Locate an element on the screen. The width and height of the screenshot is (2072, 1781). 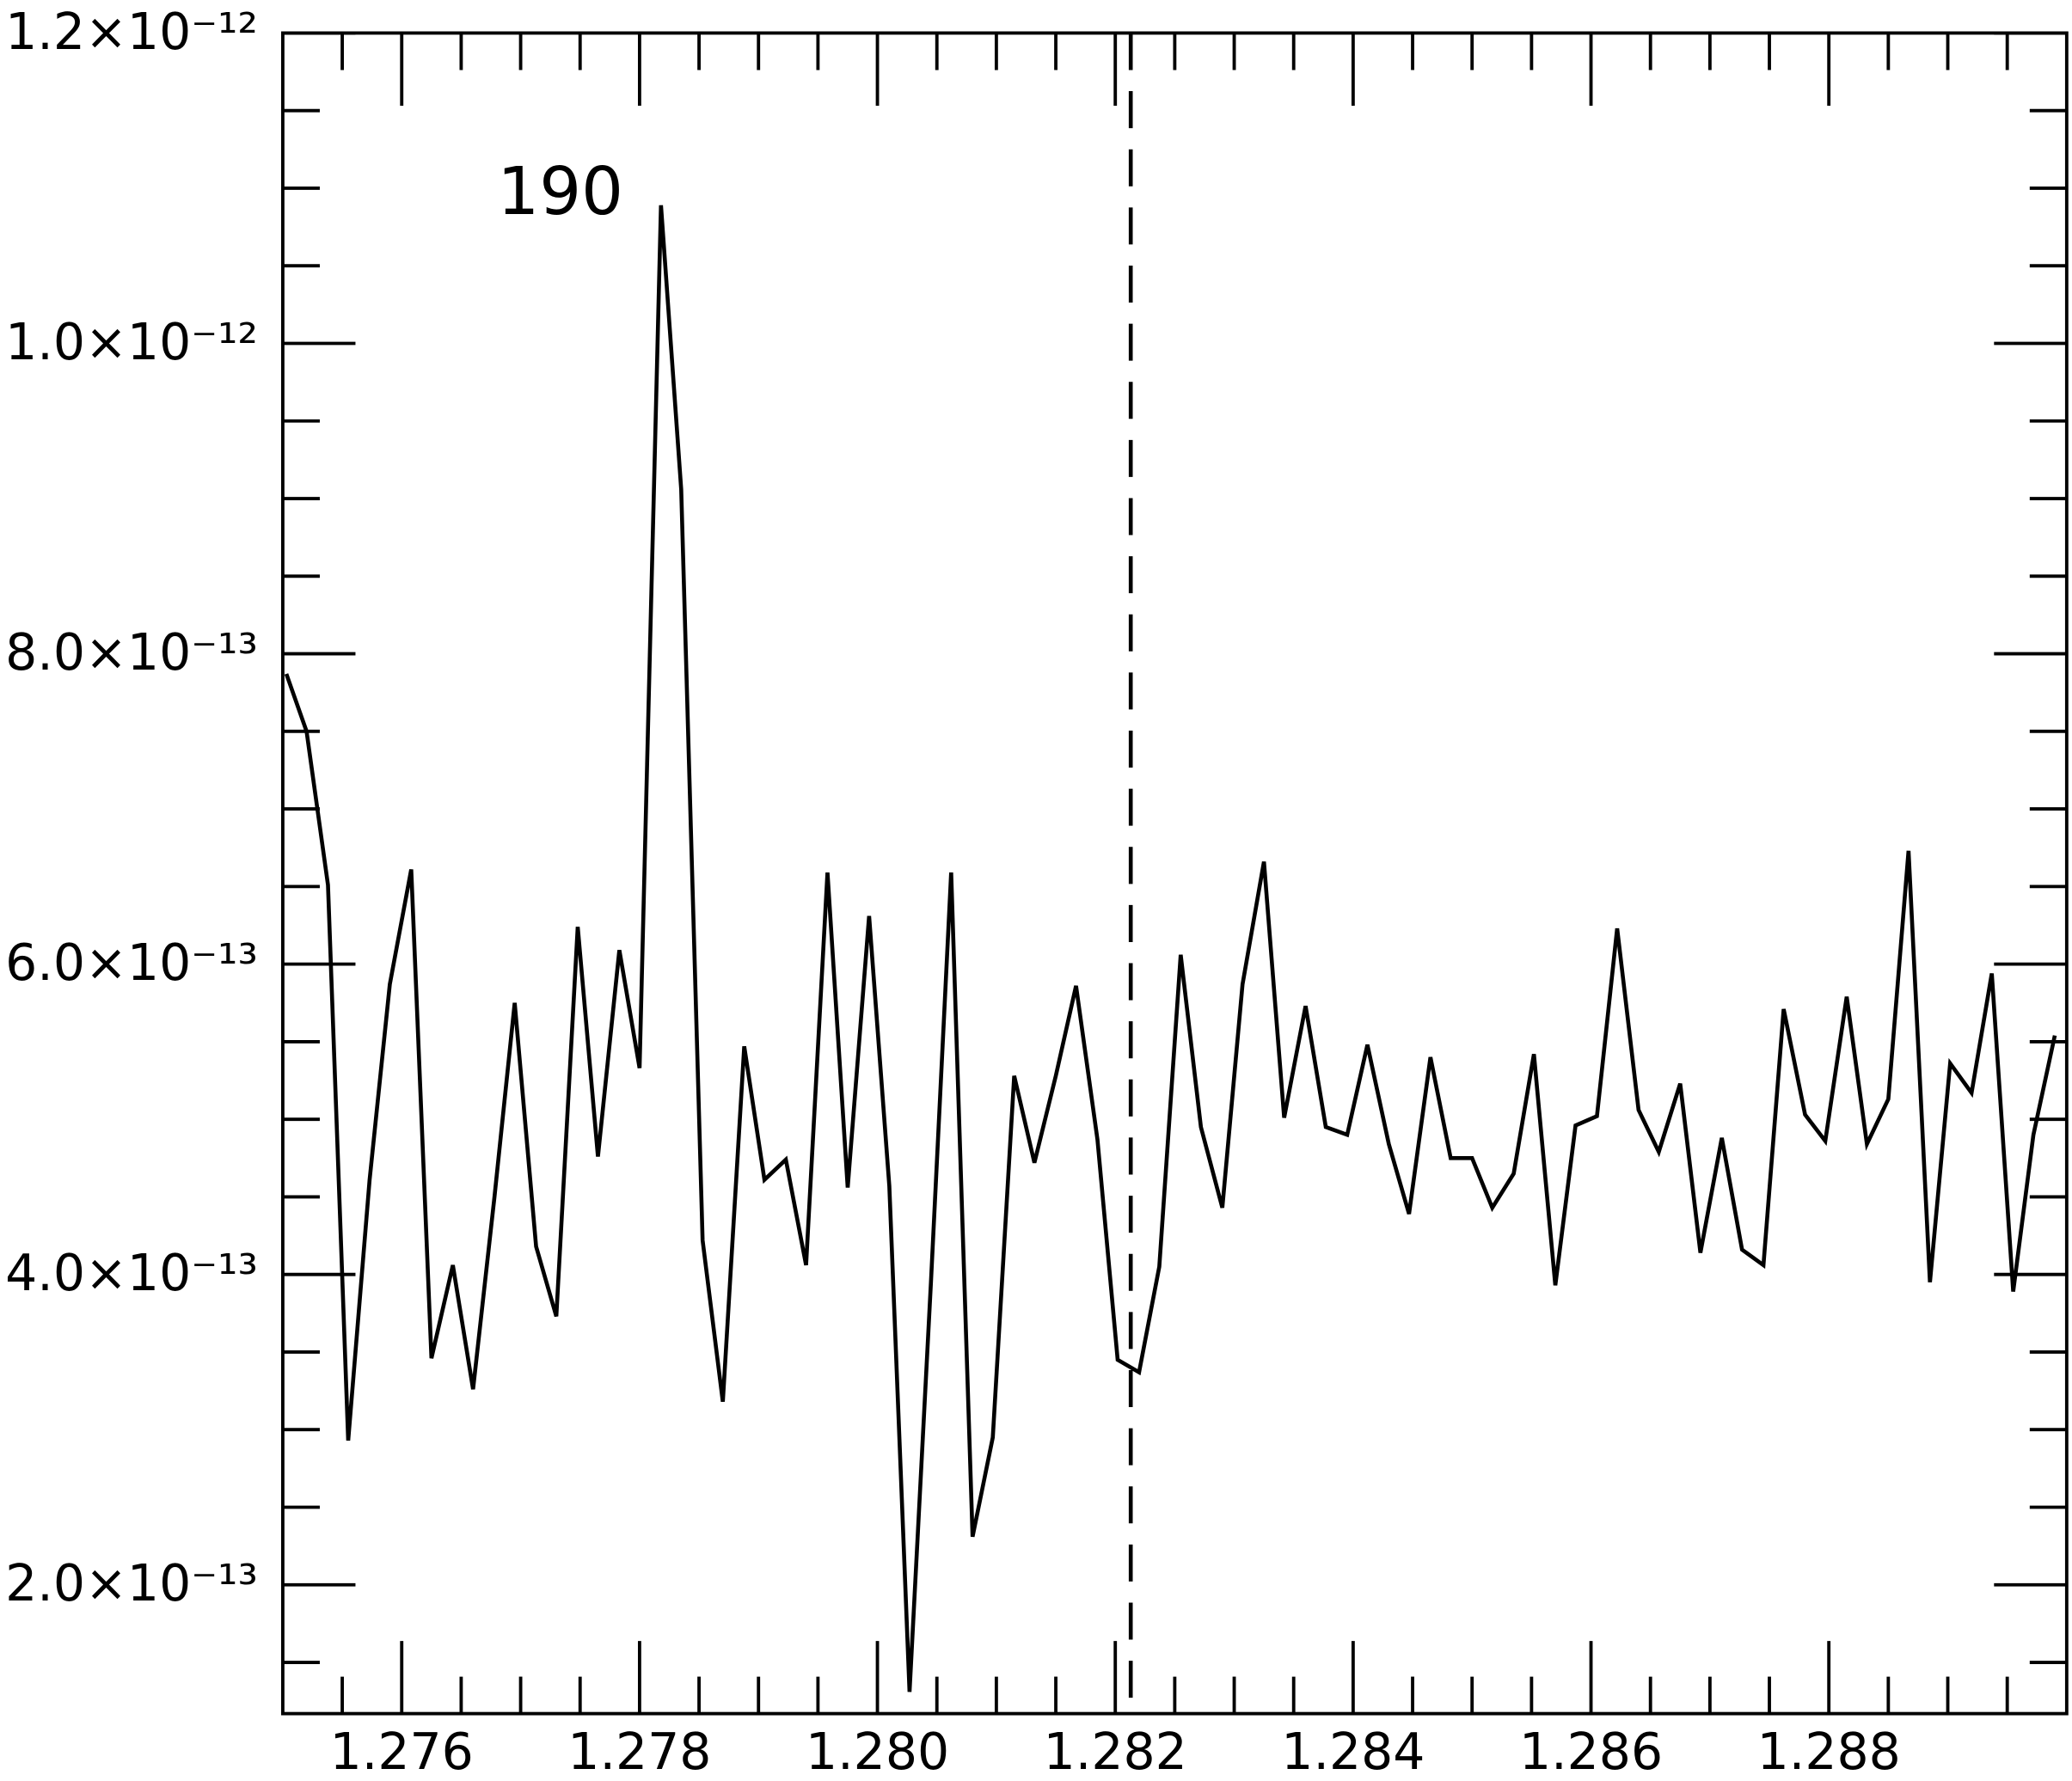
y-tick-label: 1.2×10⁻¹² is located at coordinates (131, 32).